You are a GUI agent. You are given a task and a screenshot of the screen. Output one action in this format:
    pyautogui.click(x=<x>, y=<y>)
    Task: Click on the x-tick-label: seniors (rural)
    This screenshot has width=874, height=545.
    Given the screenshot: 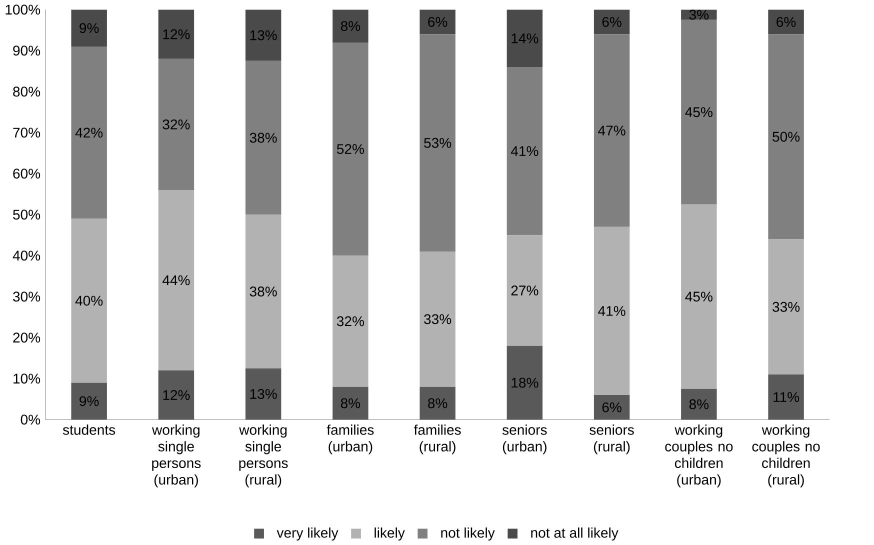 What is the action you would take?
    pyautogui.click(x=612, y=439)
    